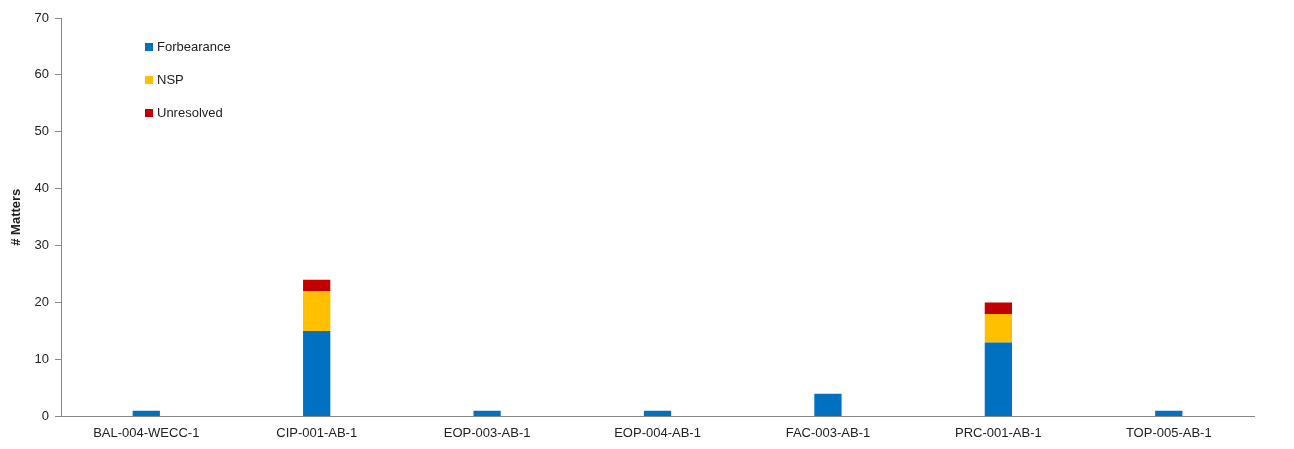 The width and height of the screenshot is (1294, 449). Describe the element at coordinates (42, 359) in the screenshot. I see `y-tick-label: 10` at that location.